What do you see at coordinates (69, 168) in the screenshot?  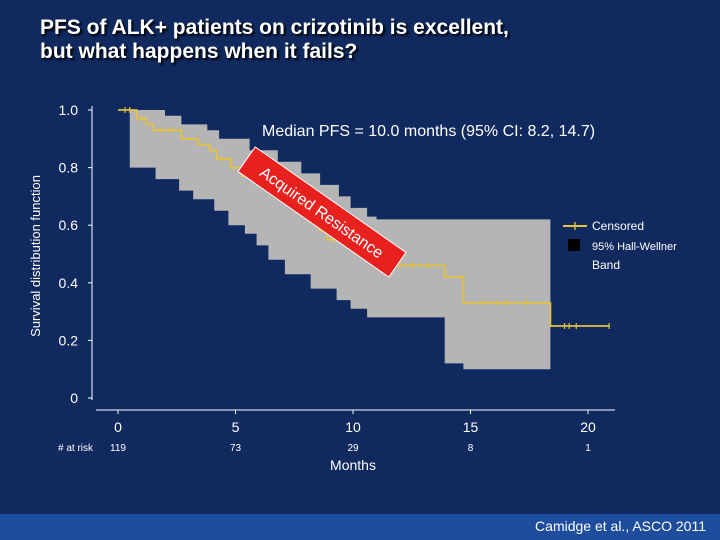 I see `y-tick-label: 0.8` at bounding box center [69, 168].